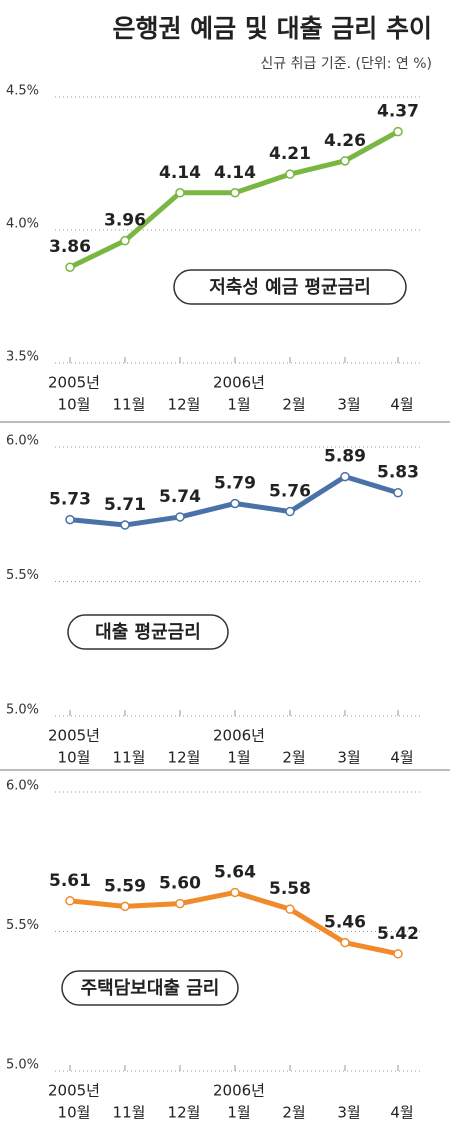 The image size is (450, 1125). I want to click on legend-label: 저축성 예금 평균금리, so click(290, 287).